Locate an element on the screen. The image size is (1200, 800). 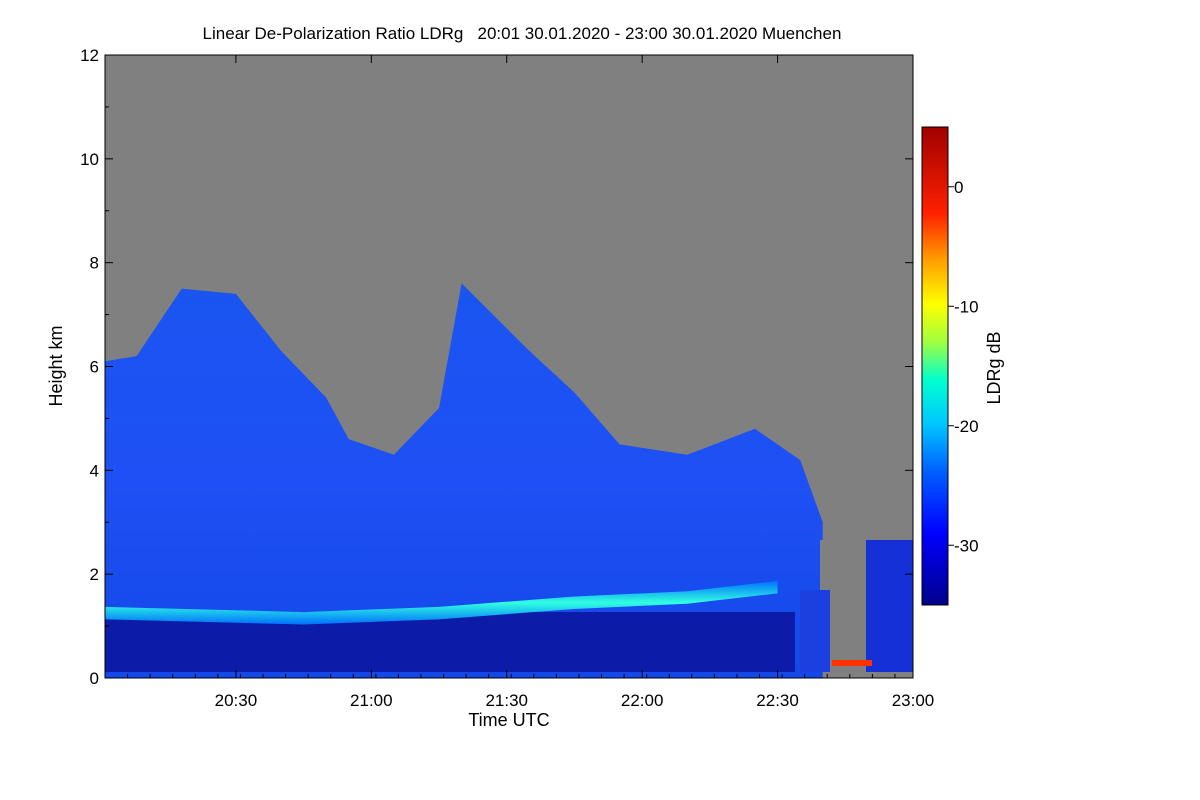
colorbar-tick-label: -20 is located at coordinates (966, 426).